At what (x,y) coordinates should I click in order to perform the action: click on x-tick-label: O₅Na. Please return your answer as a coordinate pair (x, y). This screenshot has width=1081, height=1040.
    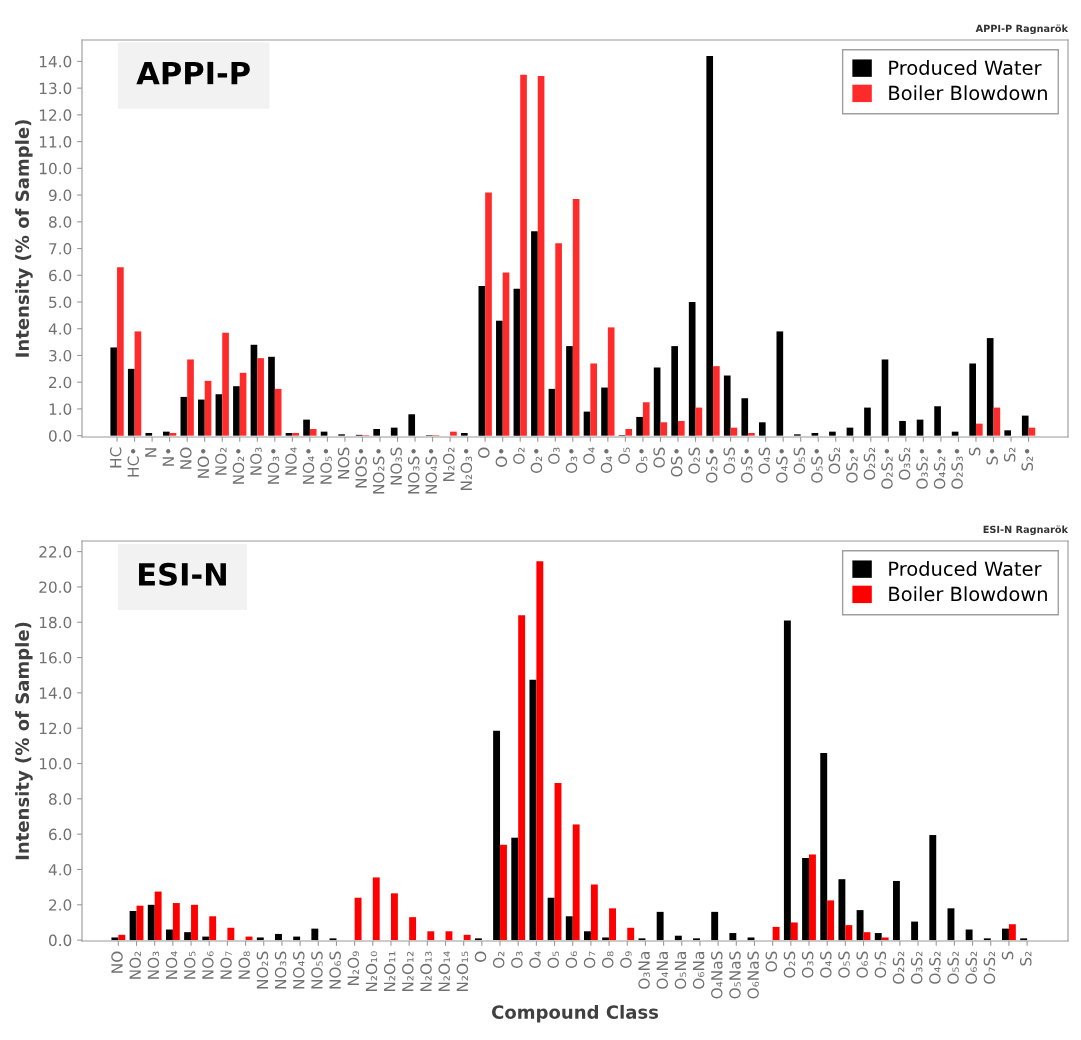
    Looking at the image, I should click on (680, 970).